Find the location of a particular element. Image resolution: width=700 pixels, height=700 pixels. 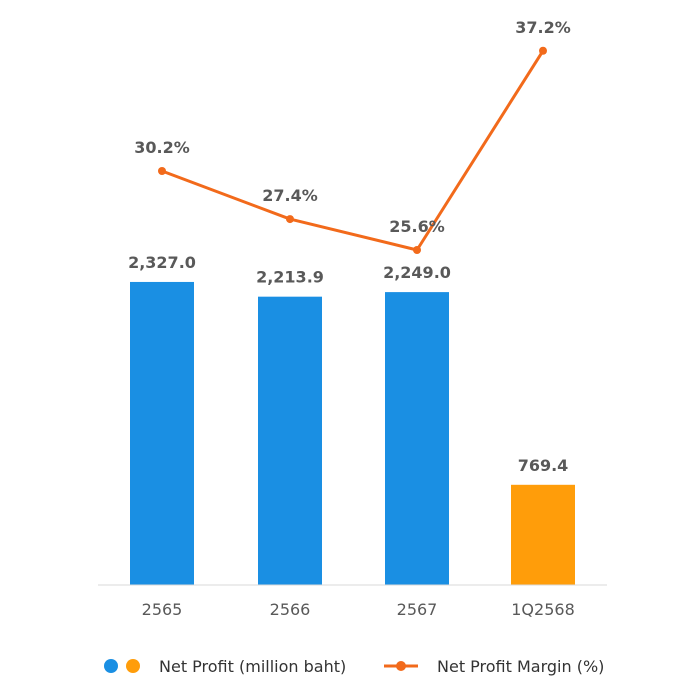

legend-bar-label: Net Profit (million baht) is located at coordinates (252, 666).